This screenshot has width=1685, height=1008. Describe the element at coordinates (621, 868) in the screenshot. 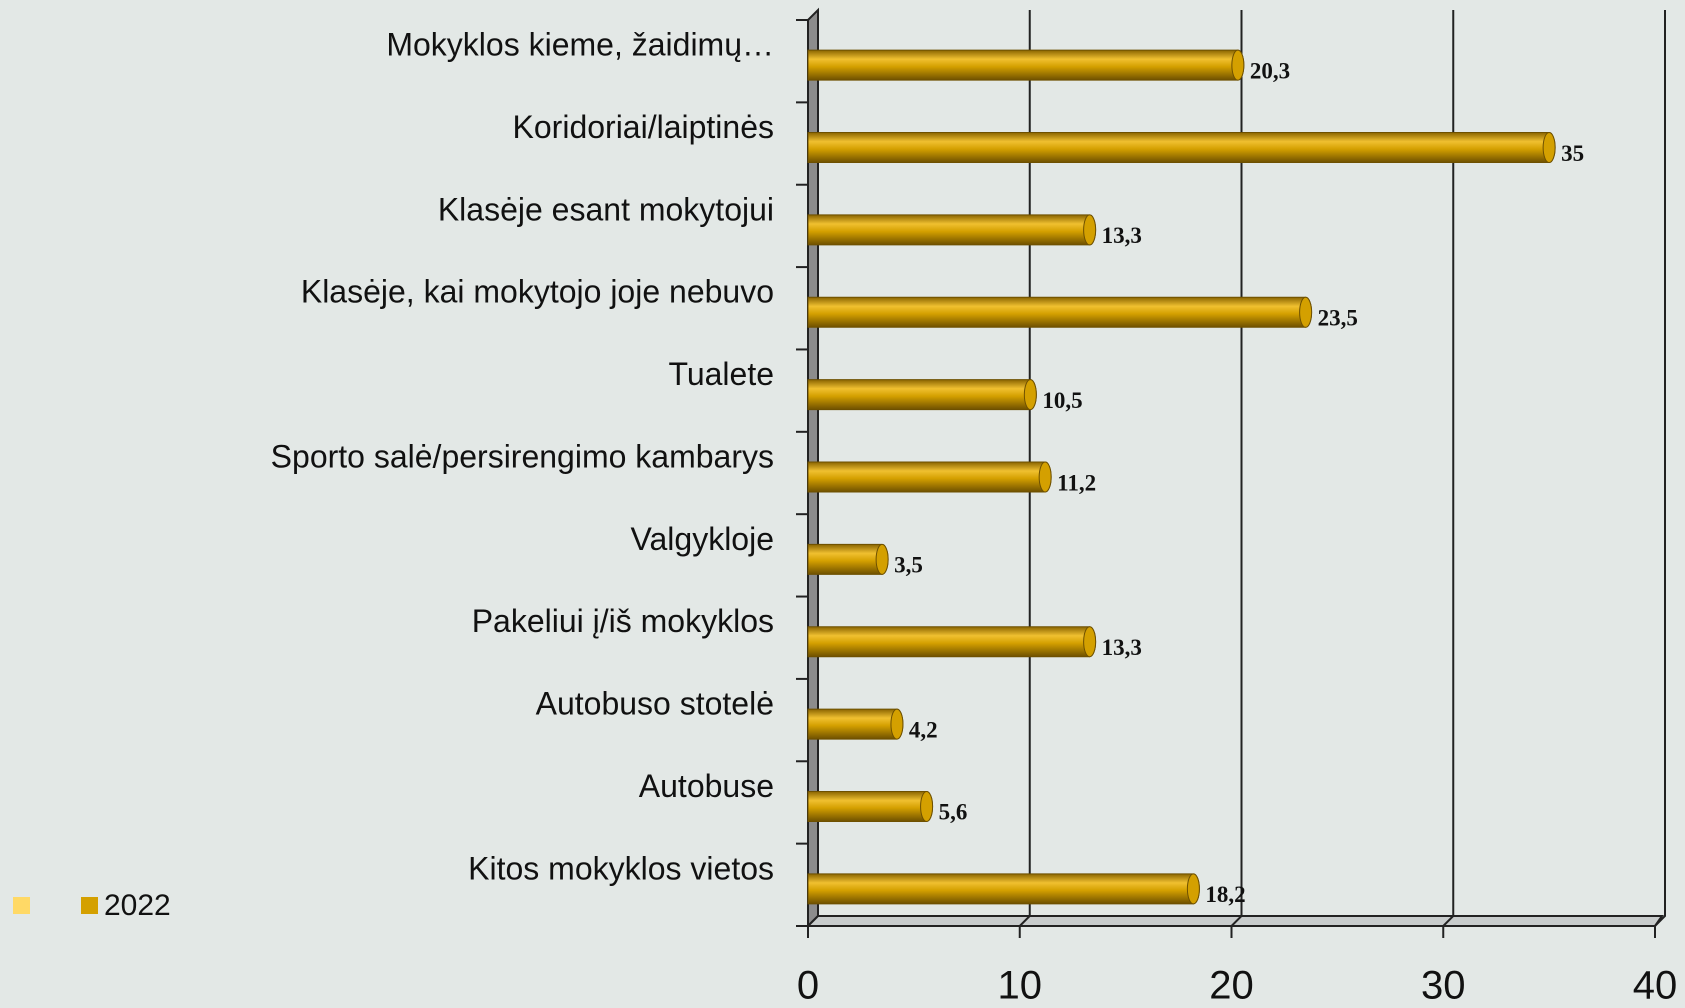

I see `y-tick-label: Kitos mokyklos vietos` at that location.